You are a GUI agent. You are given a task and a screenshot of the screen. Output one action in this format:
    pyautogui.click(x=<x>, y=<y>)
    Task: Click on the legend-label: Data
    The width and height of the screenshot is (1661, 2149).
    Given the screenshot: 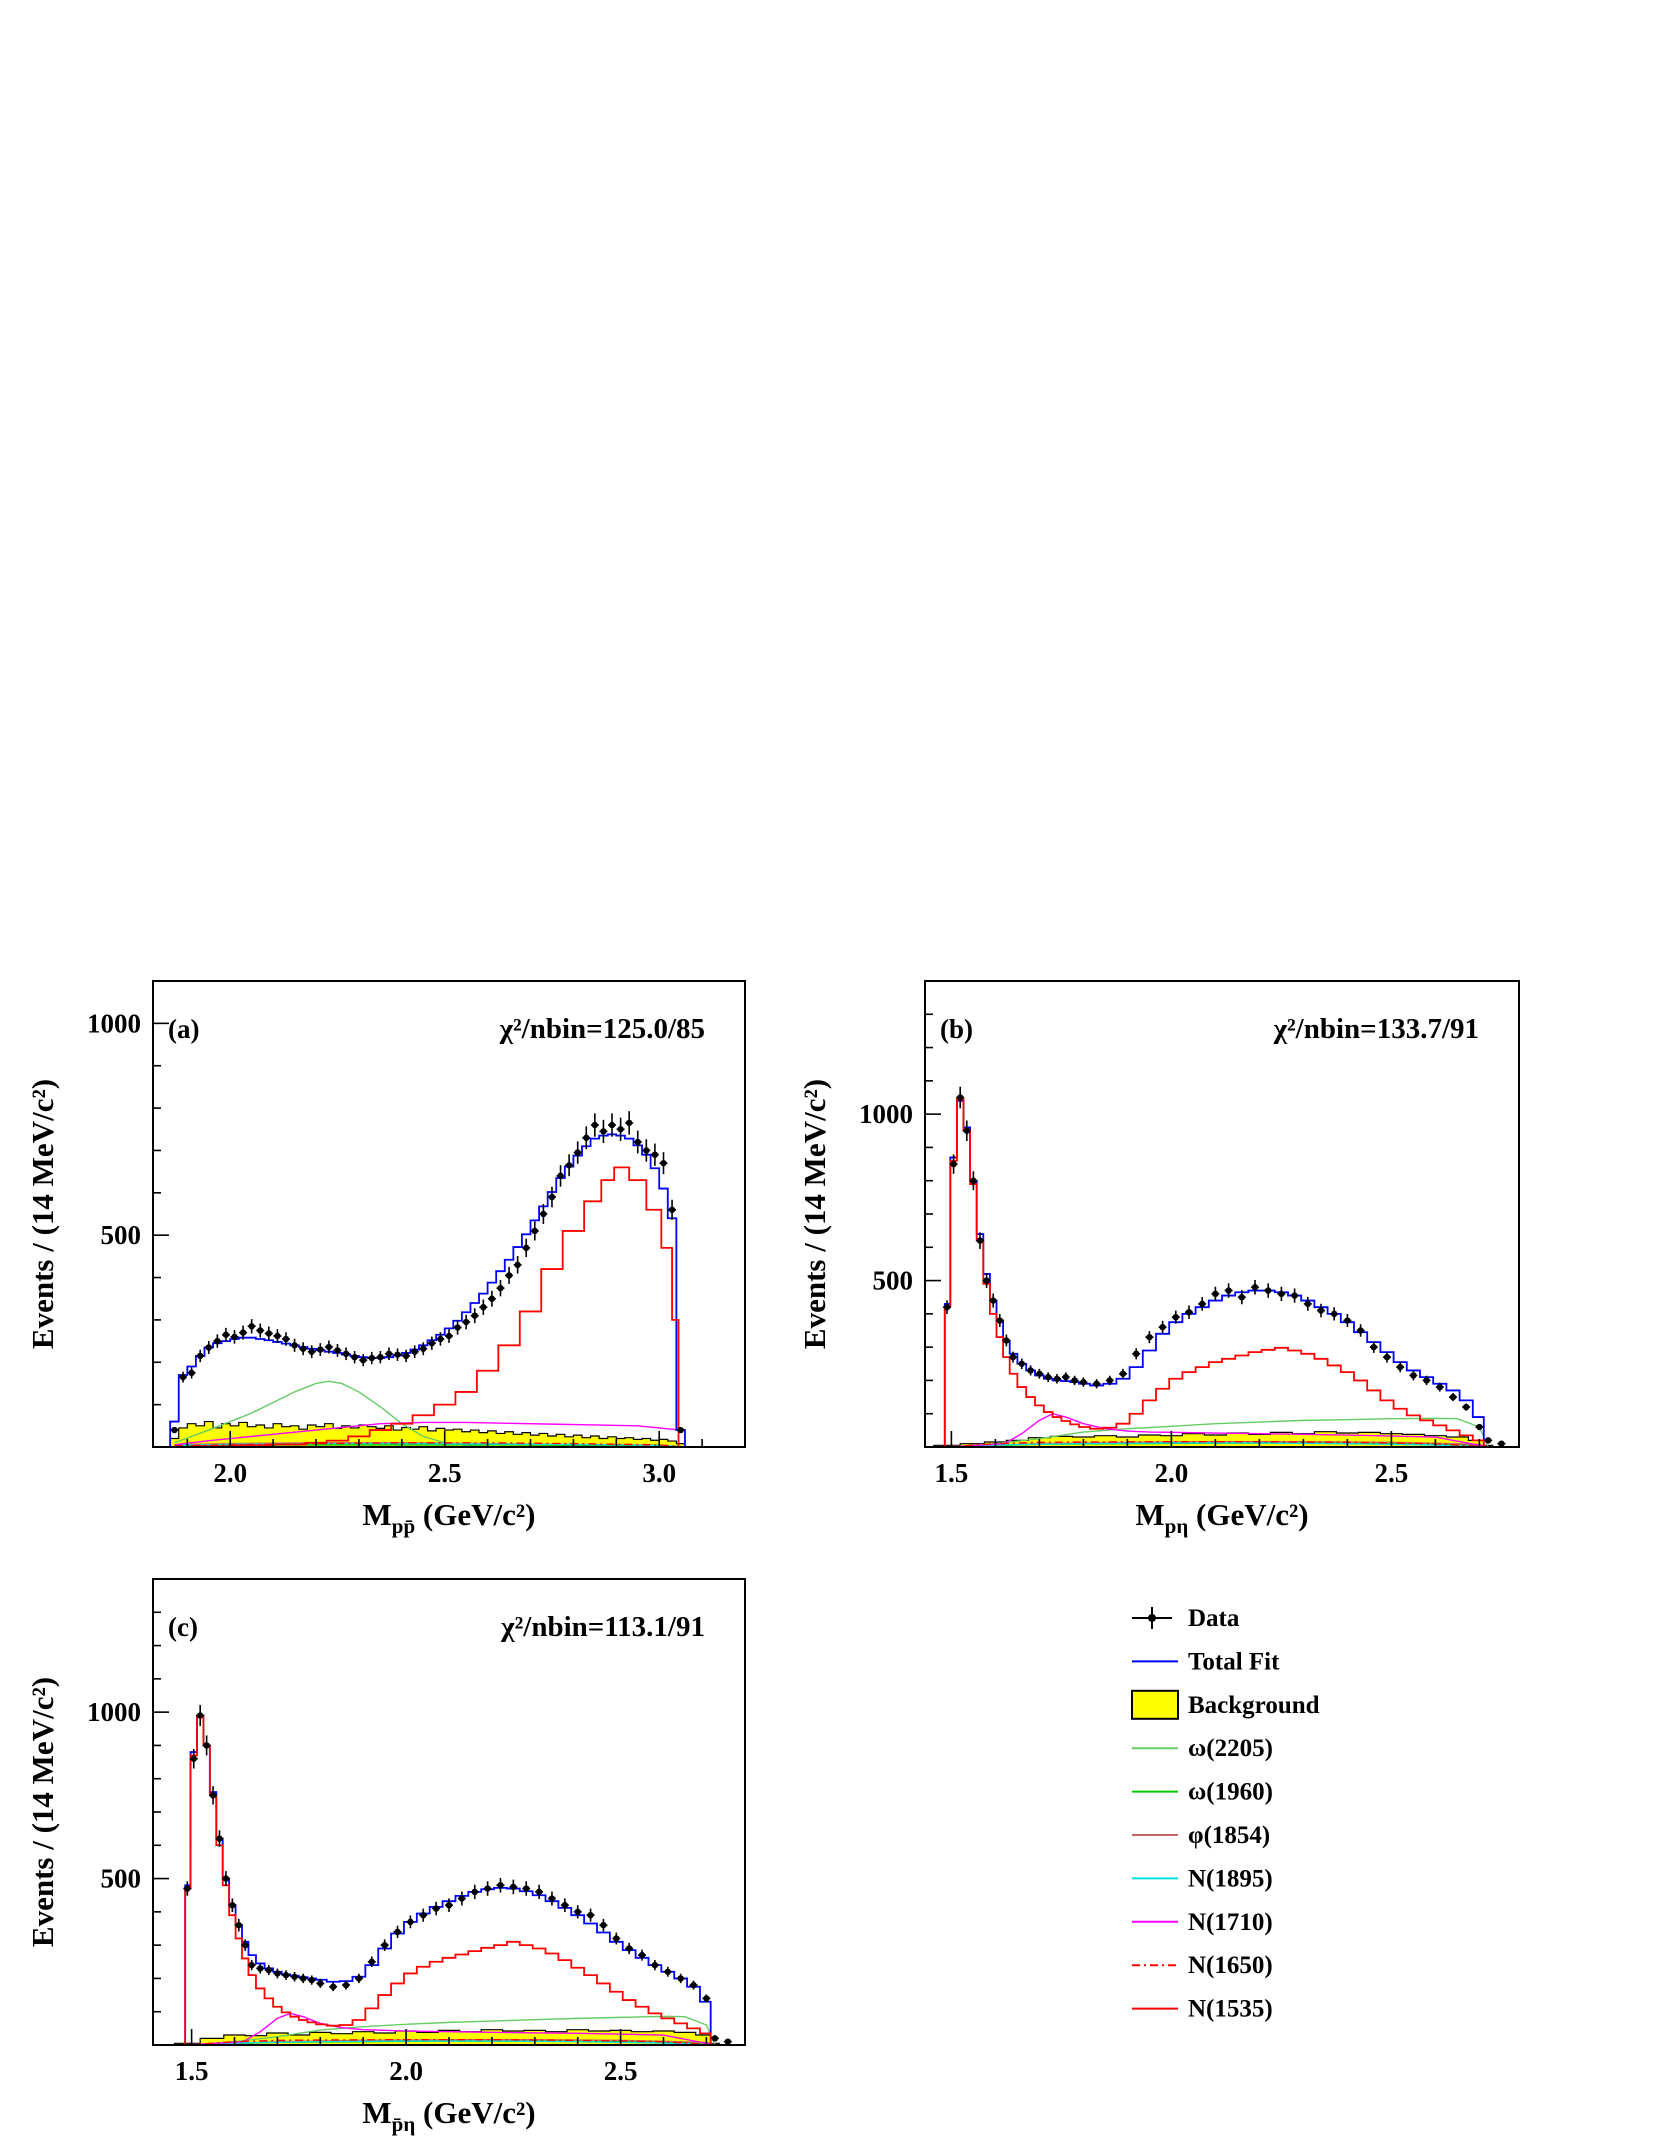 What is the action you would take?
    pyautogui.click(x=1214, y=1618)
    